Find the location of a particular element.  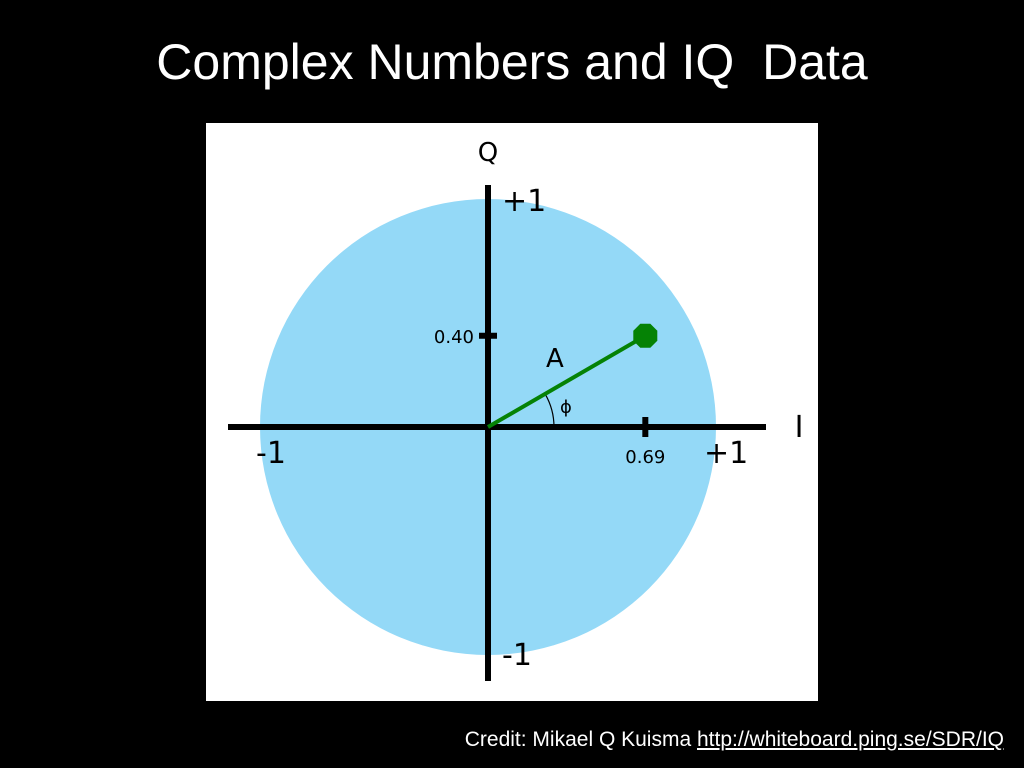

i-tick-label: 0.69 is located at coordinates (645, 457).